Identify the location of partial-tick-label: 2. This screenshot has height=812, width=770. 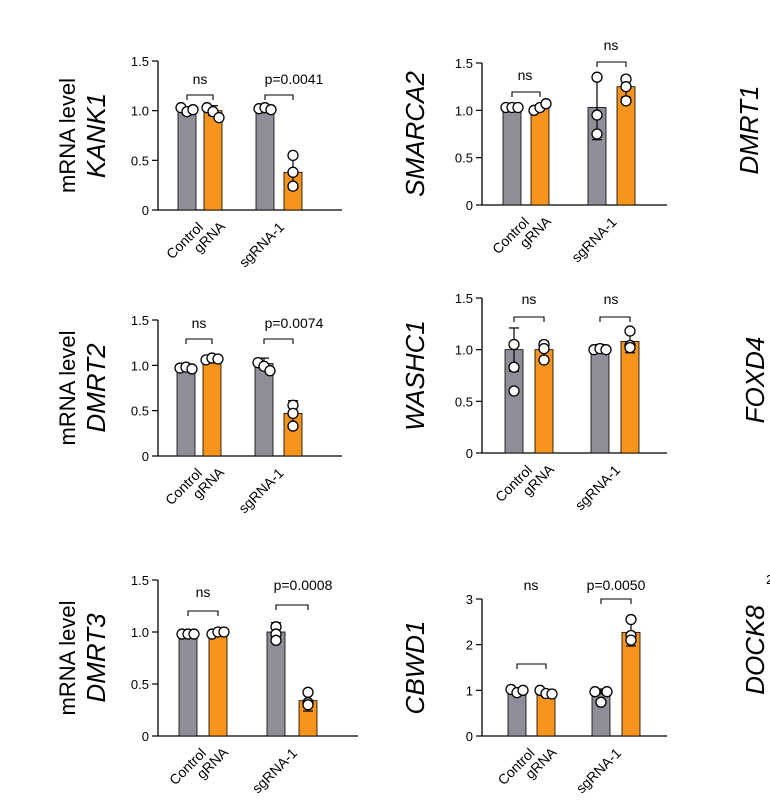
(768, 579).